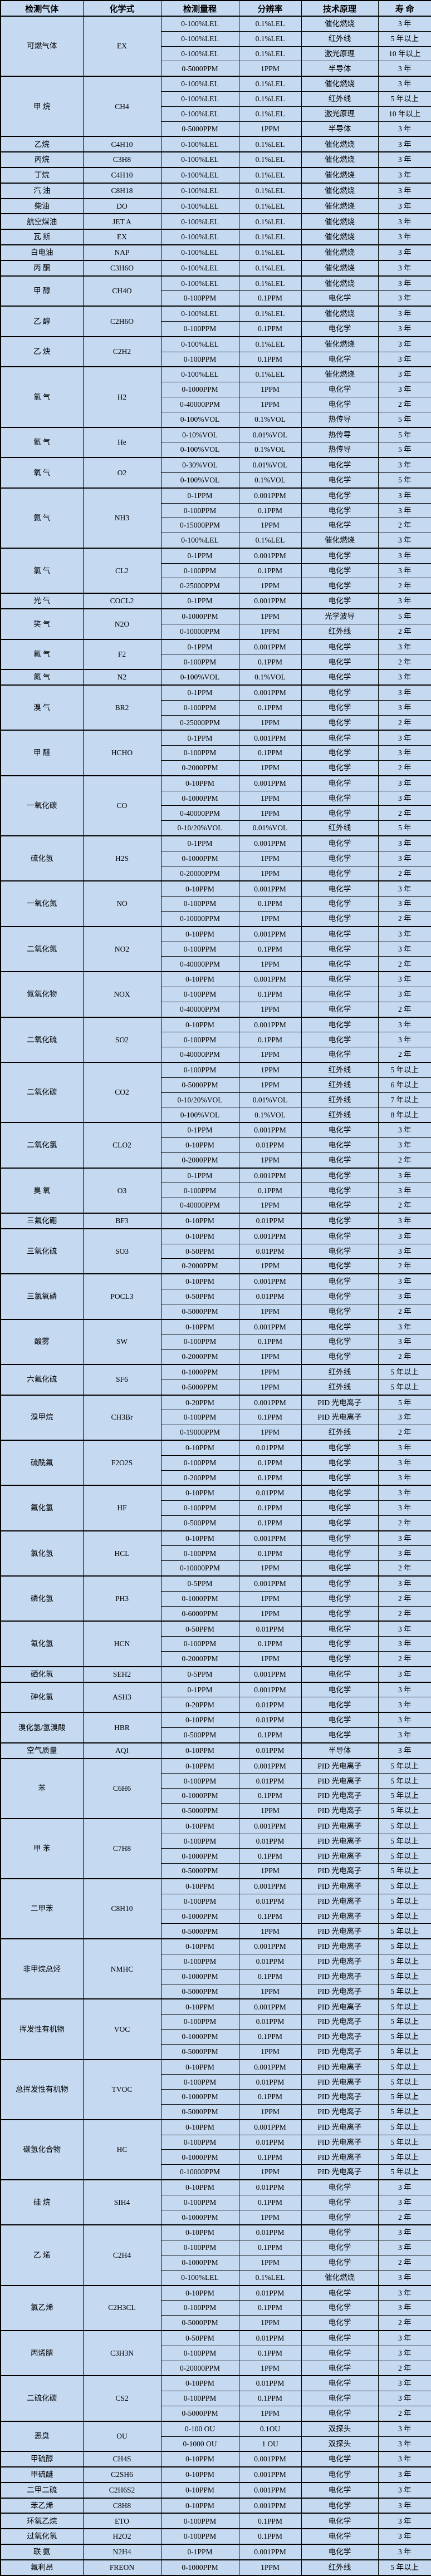 Image resolution: width=431 pixels, height=2576 pixels. I want to click on gas-name-cell: 苯乙烯, so click(42, 2505).